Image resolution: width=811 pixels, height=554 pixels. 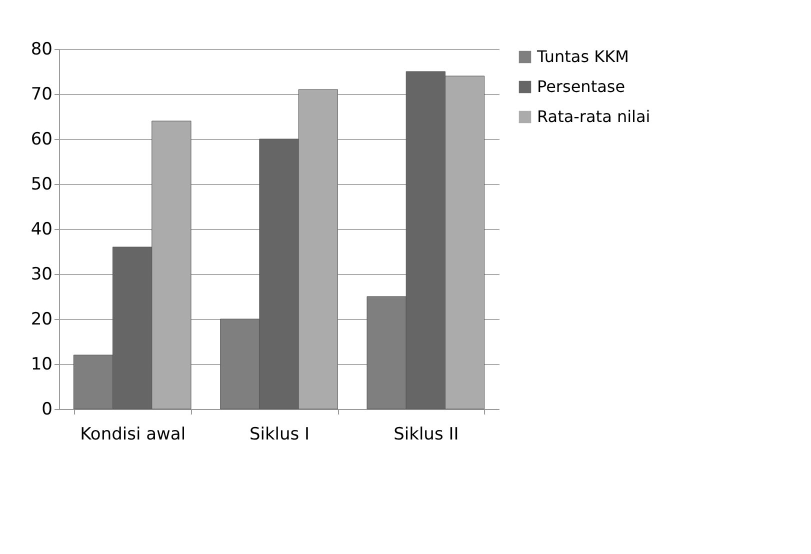 What do you see at coordinates (41, 364) in the screenshot?
I see `y-tick-label: 10` at bounding box center [41, 364].